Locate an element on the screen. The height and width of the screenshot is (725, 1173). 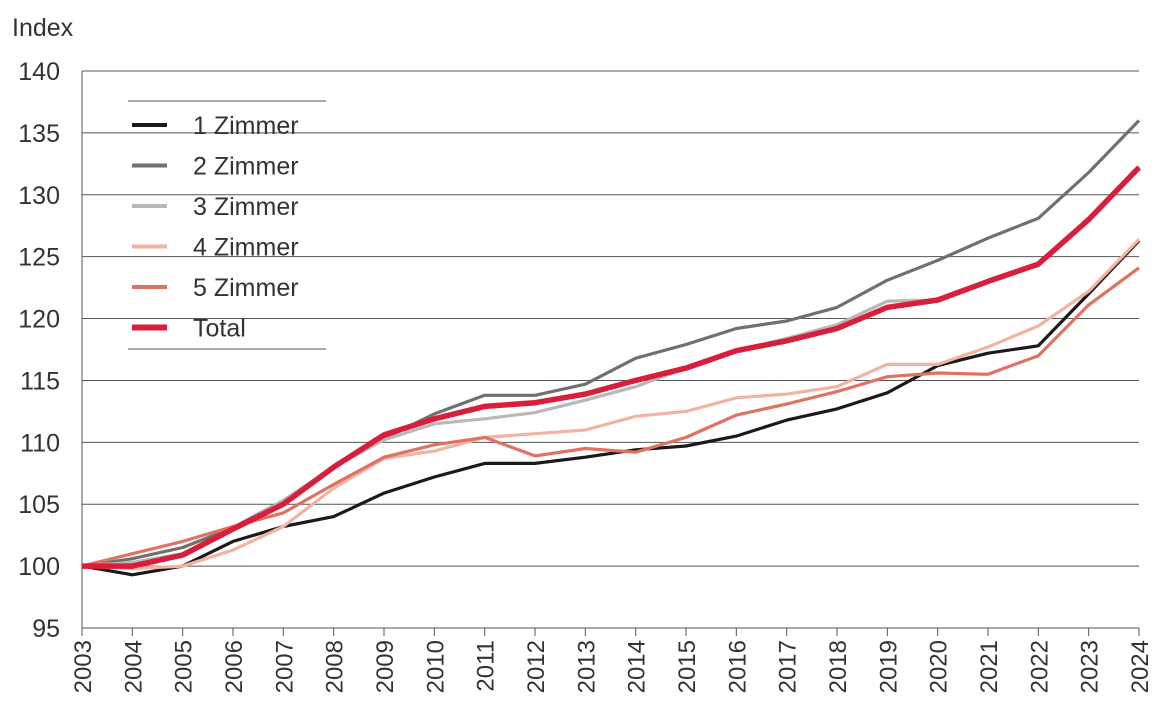
x-tick-label: 2004 is located at coordinates (133, 666).